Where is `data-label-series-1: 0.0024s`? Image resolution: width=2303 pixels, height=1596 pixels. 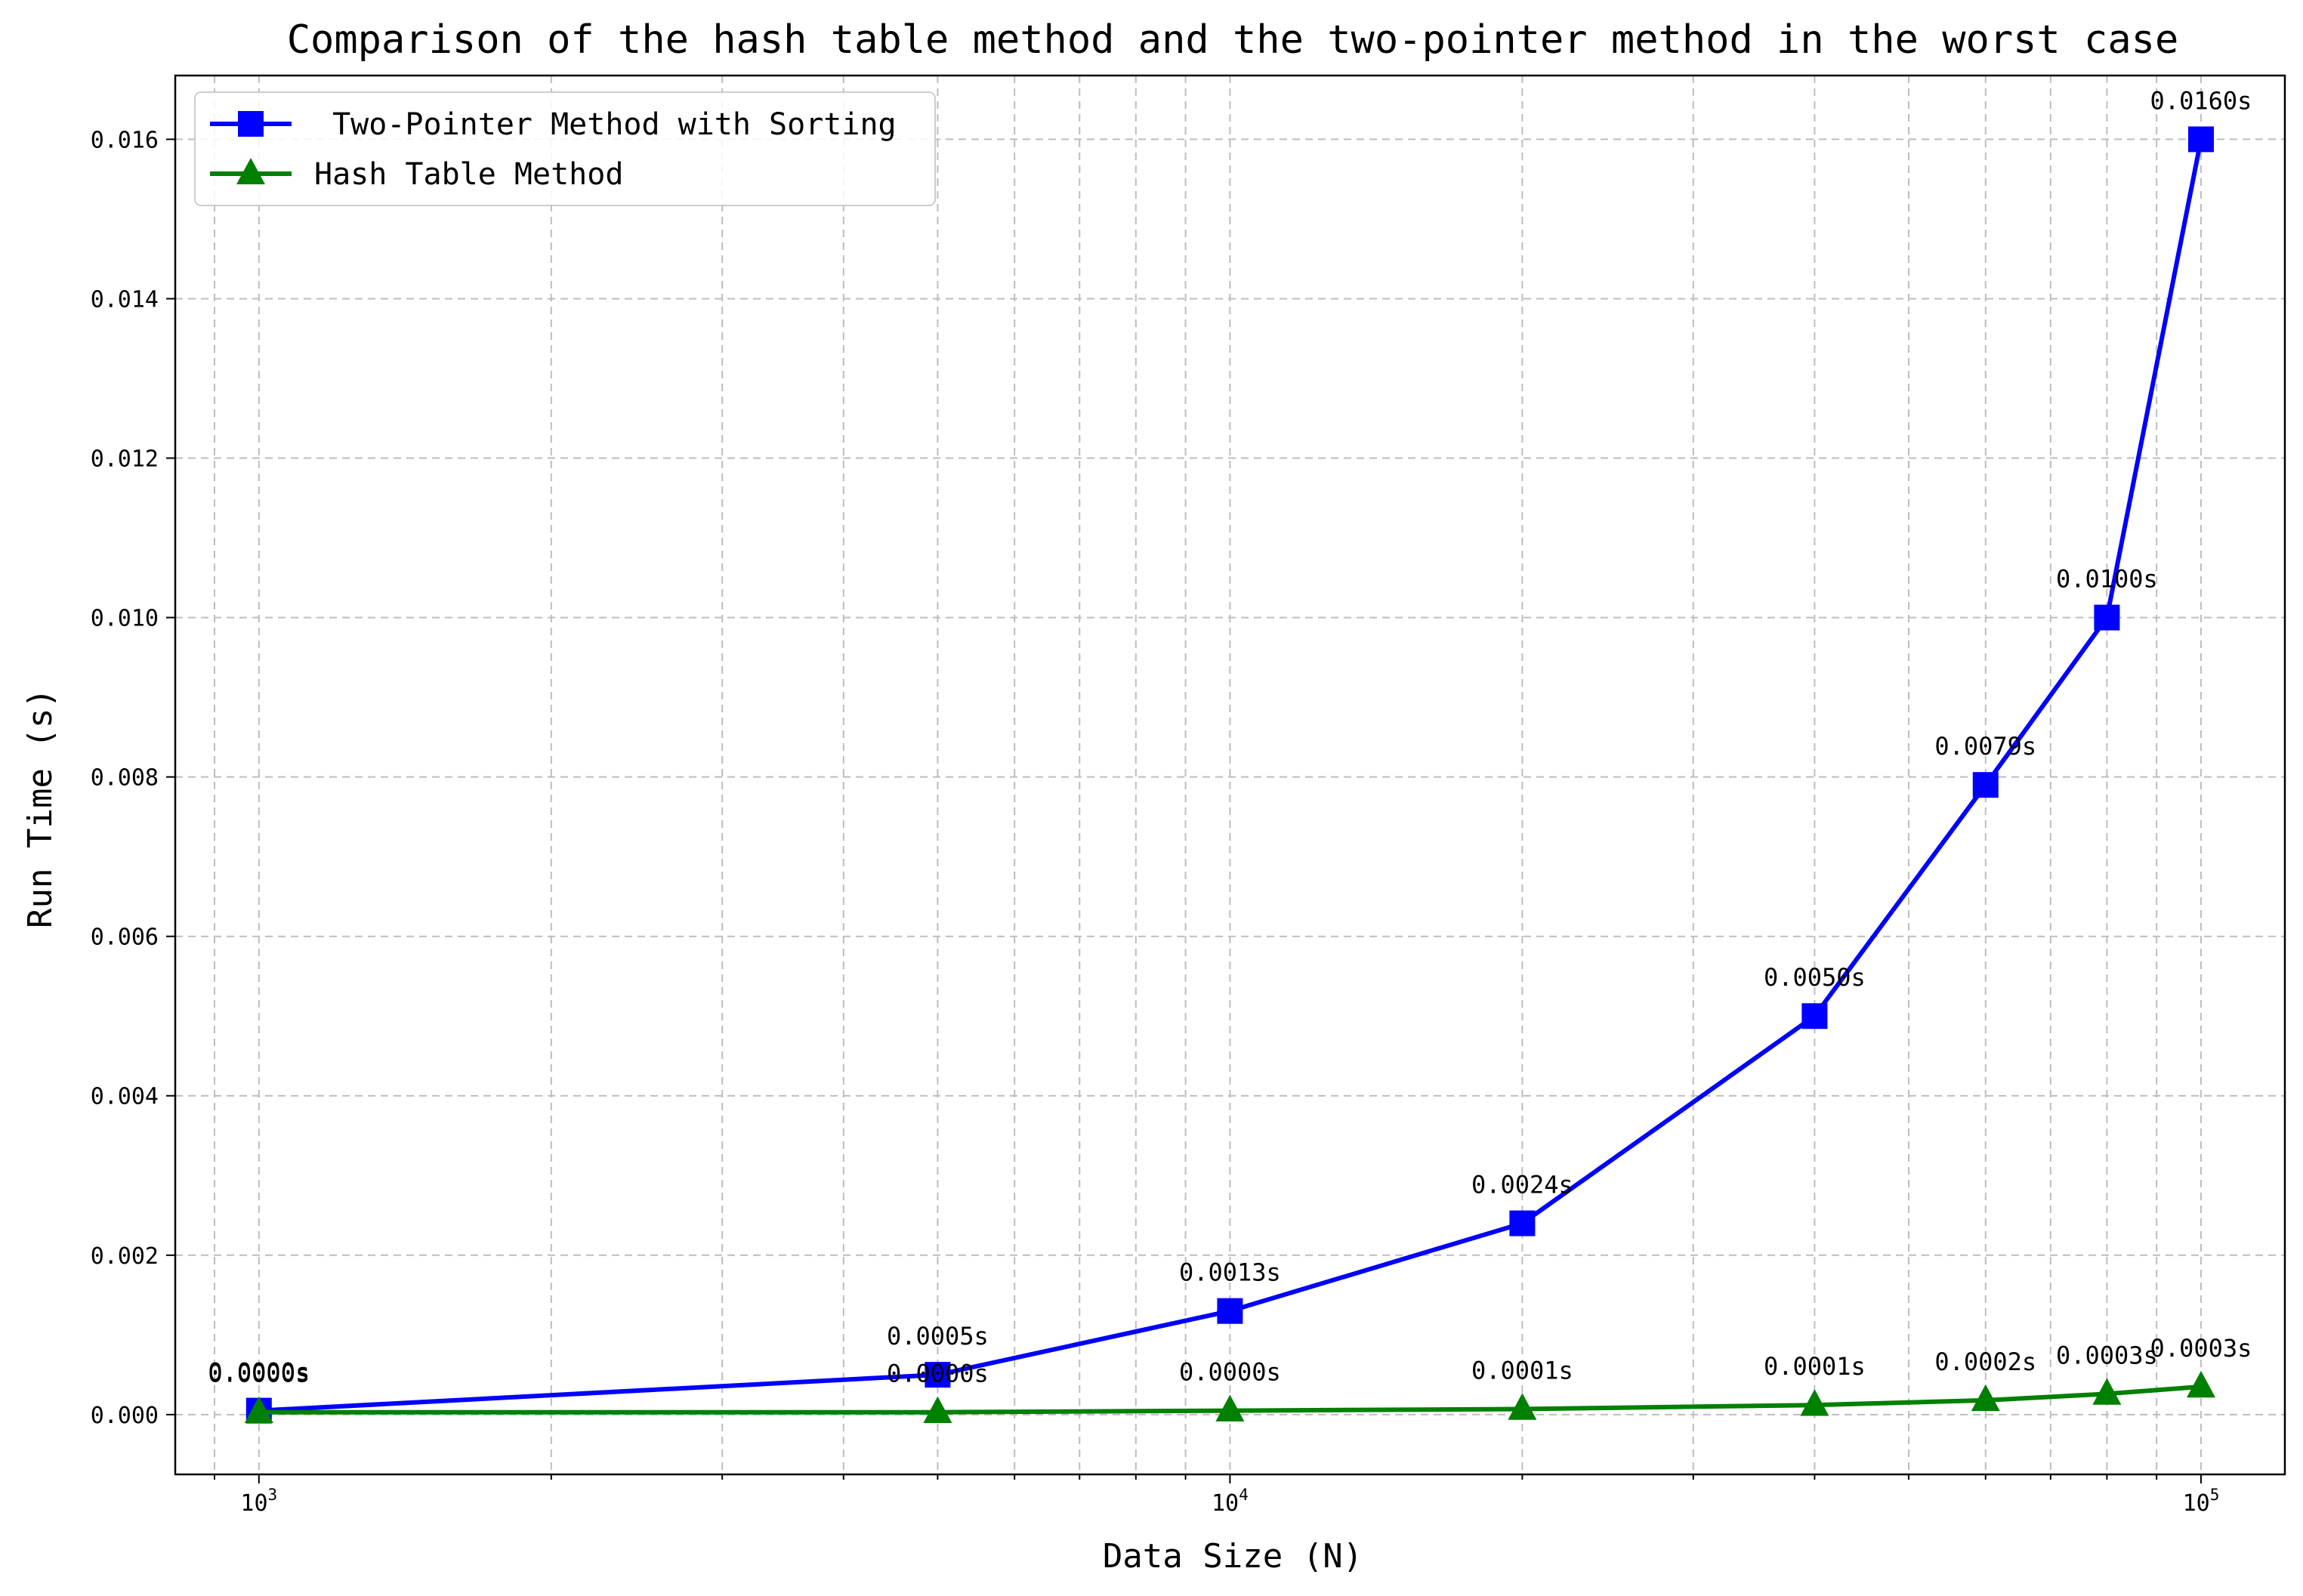
data-label-series-1: 0.0024s is located at coordinates (1522, 1185).